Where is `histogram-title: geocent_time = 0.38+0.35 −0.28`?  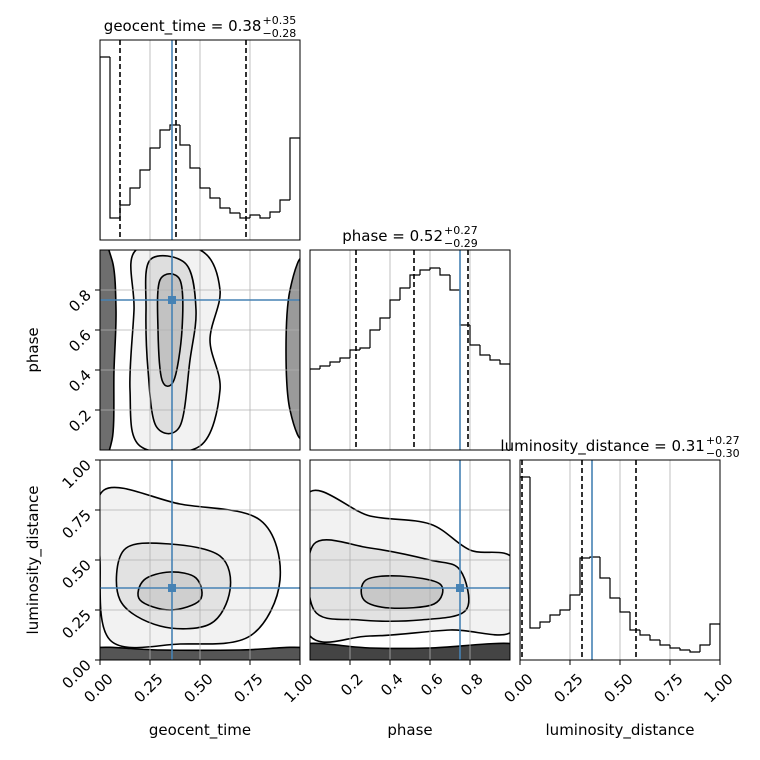 histogram-title: geocent_time = 0.38+0.35 −0.28 is located at coordinates (200, 27).